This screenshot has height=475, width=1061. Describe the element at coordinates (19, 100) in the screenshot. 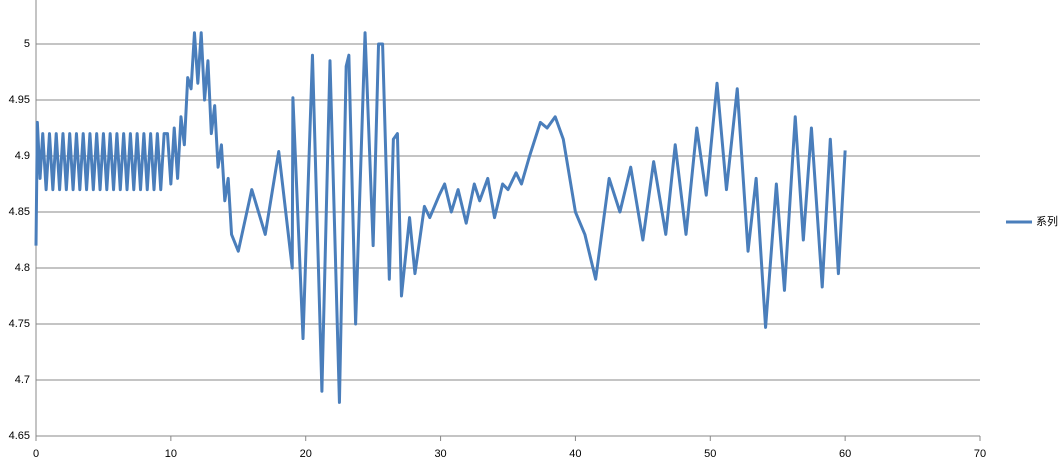

I see `y-tick-label: 4.95` at that location.